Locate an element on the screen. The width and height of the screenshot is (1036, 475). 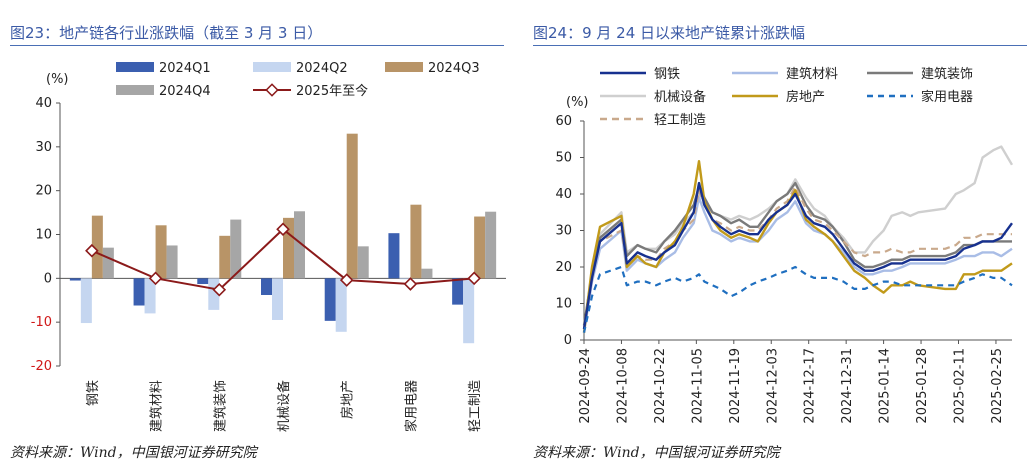
legend-label: 2024Q3 is located at coordinates (454, 68).